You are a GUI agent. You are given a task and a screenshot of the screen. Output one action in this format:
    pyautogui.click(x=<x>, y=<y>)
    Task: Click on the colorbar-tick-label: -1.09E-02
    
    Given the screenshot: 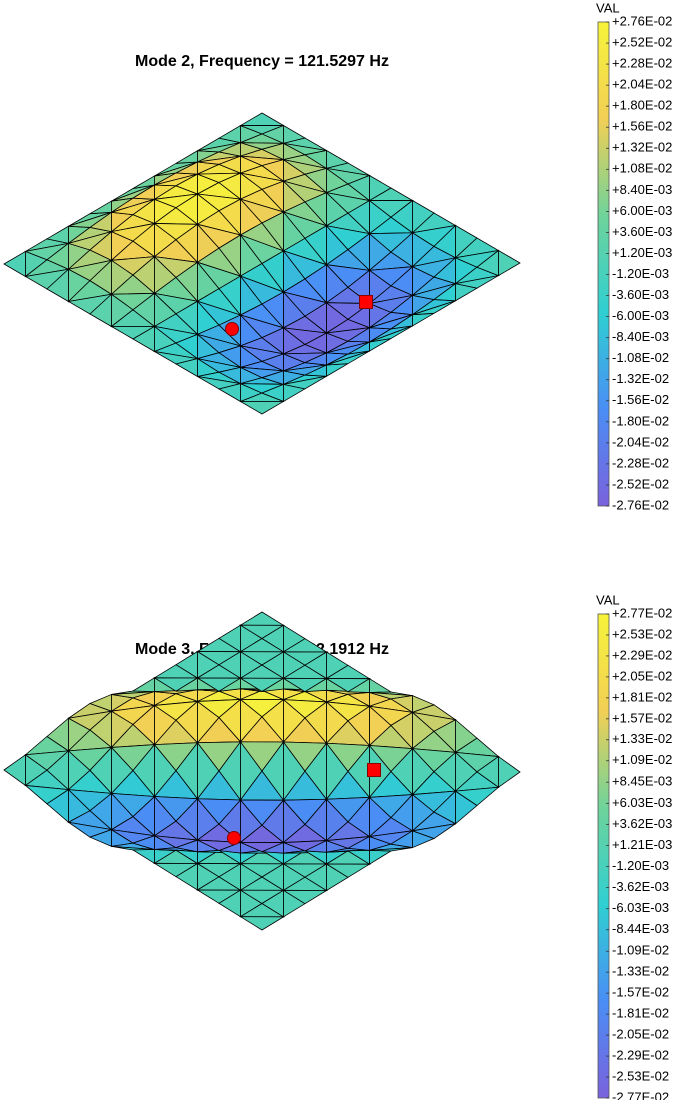 What is the action you would take?
    pyautogui.click(x=640, y=950)
    